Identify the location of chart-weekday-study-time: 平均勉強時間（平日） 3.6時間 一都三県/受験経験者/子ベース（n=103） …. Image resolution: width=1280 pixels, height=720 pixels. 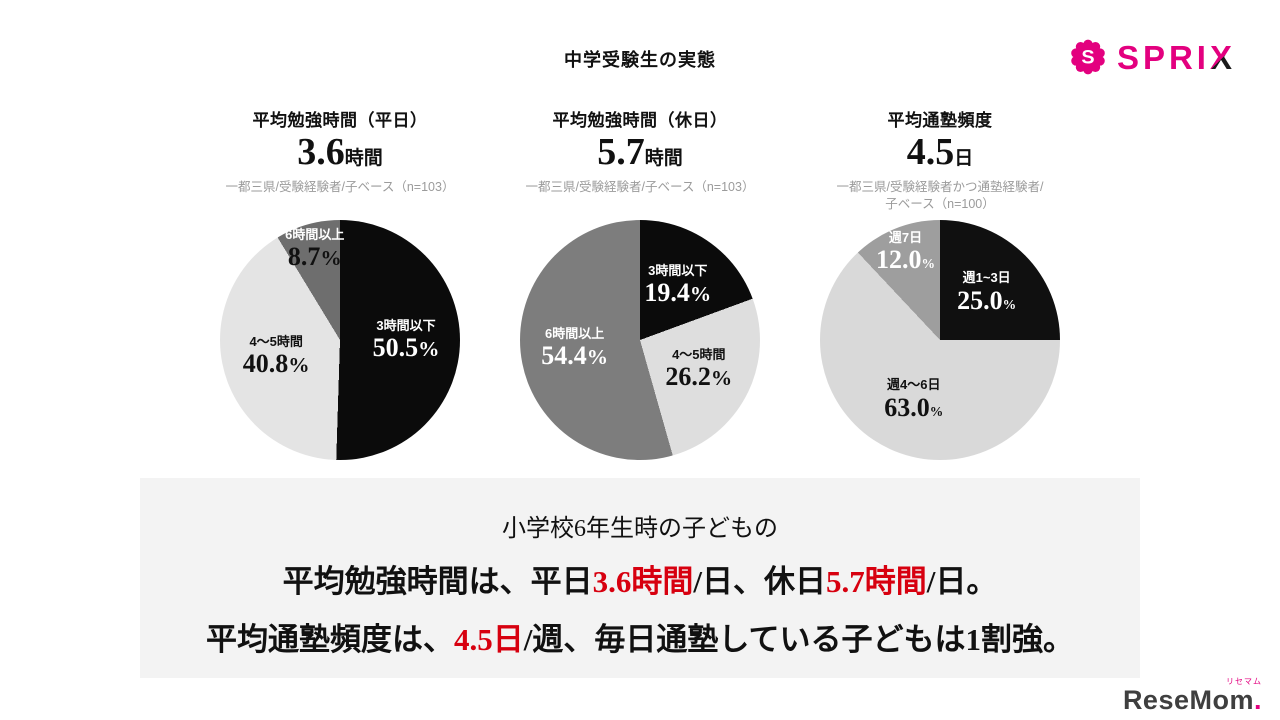
(340, 283).